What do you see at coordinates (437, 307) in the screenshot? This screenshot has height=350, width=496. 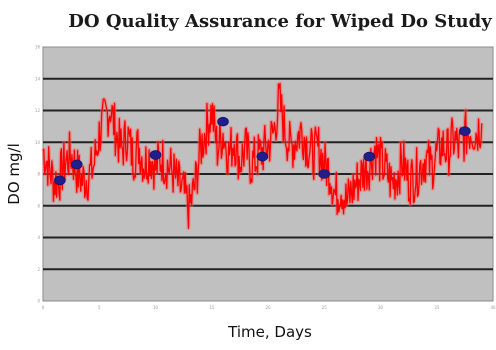 I see `x-tick-label: 35` at bounding box center [437, 307].